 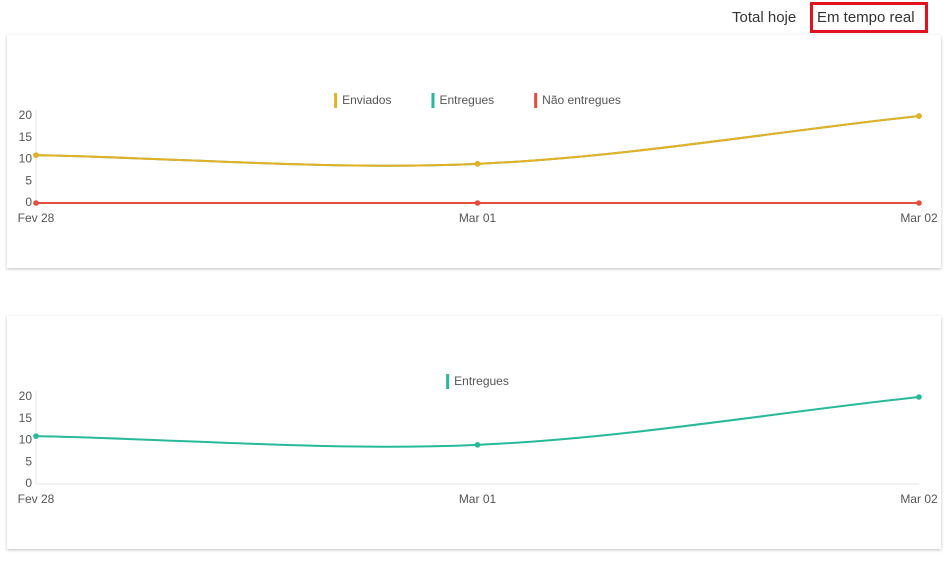 What do you see at coordinates (366, 100) in the screenshot?
I see `legend-label: Enviados` at bounding box center [366, 100].